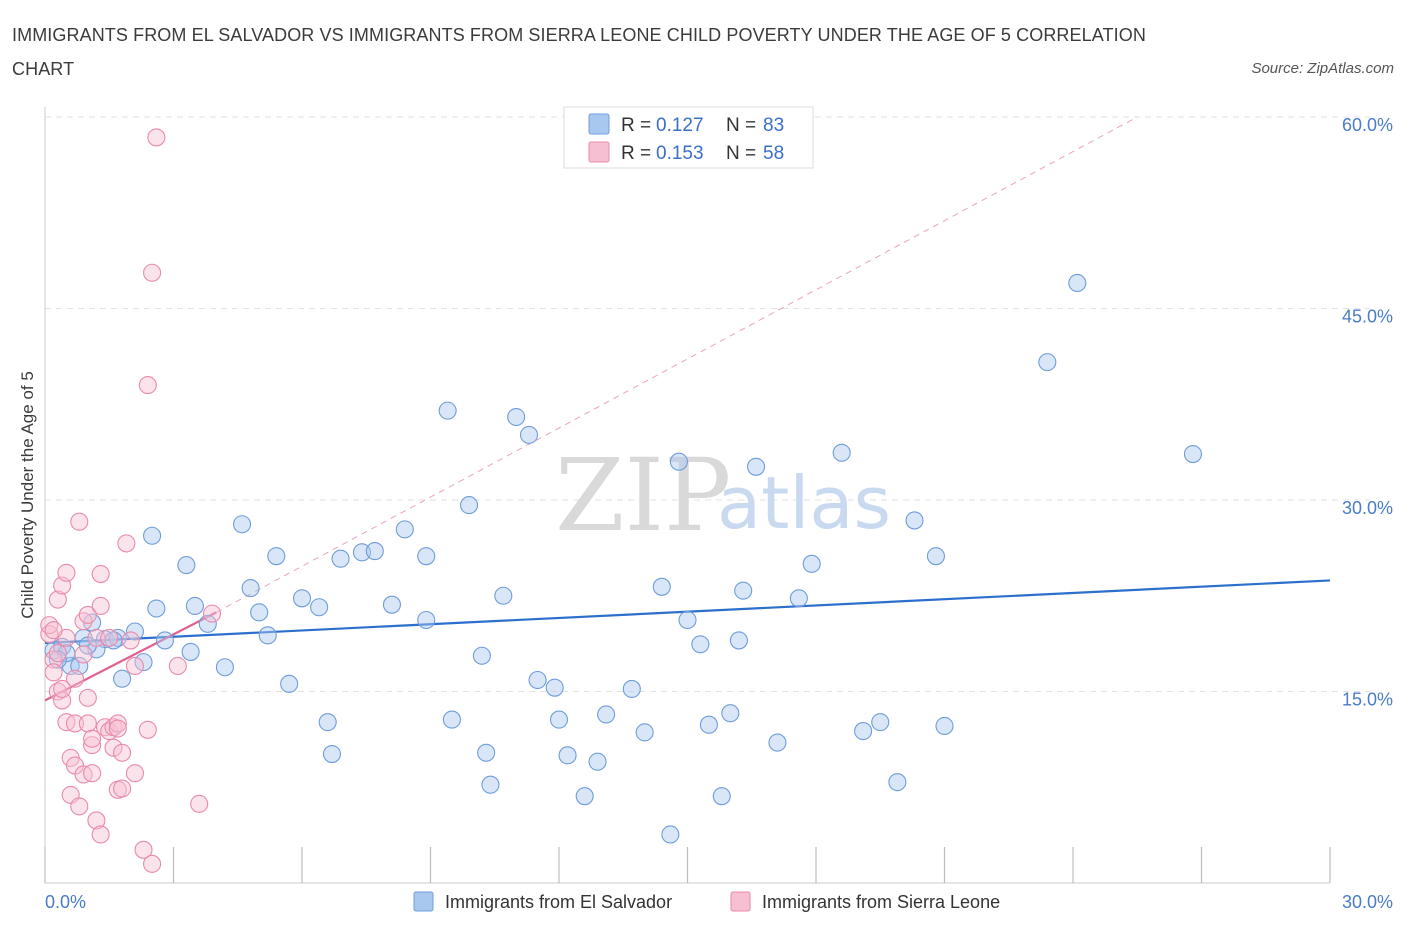  I want to click on x-tick-label-1: 30.0%, so click(1367, 902).